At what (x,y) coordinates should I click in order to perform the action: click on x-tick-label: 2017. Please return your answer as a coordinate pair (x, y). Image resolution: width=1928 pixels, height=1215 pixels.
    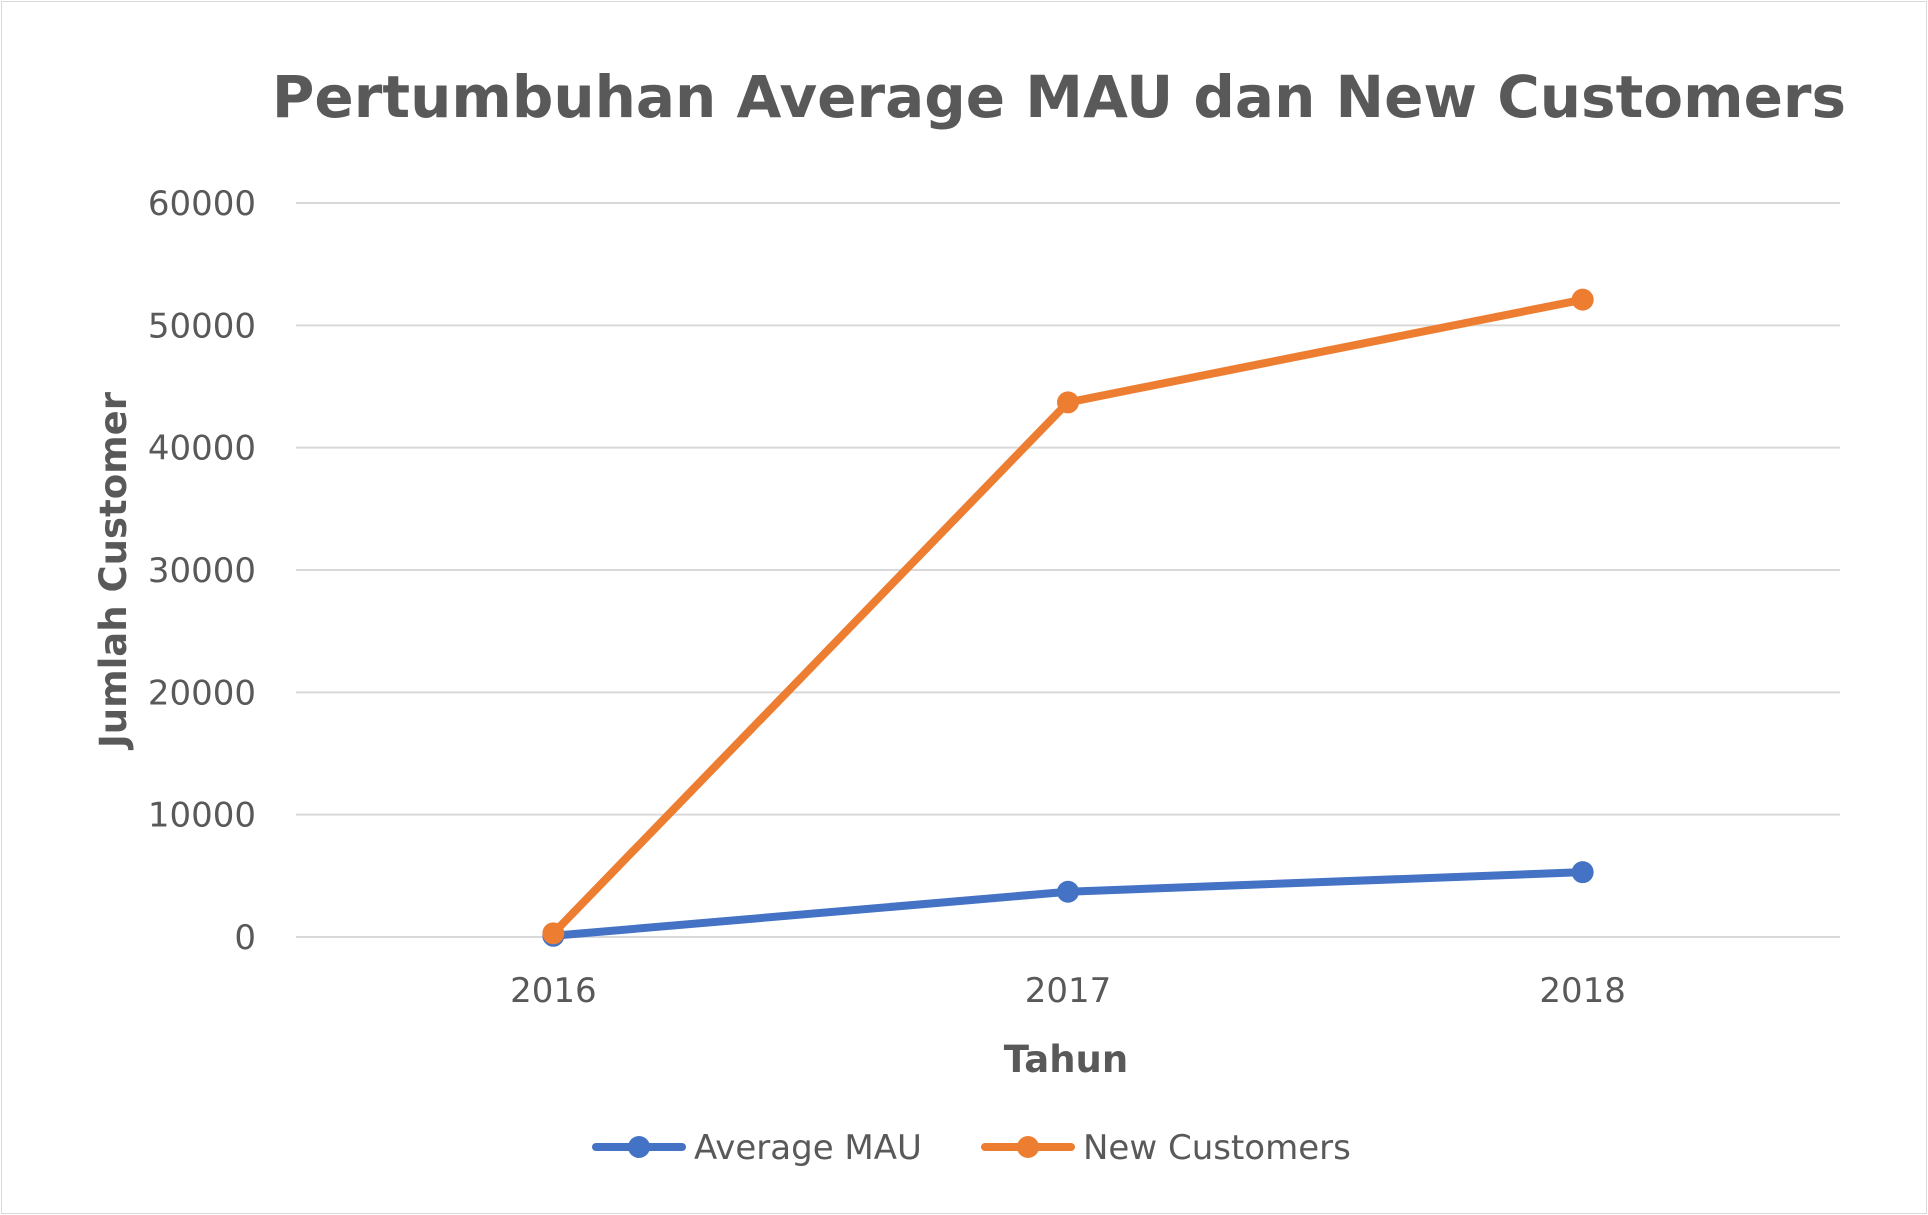
    Looking at the image, I should click on (1068, 991).